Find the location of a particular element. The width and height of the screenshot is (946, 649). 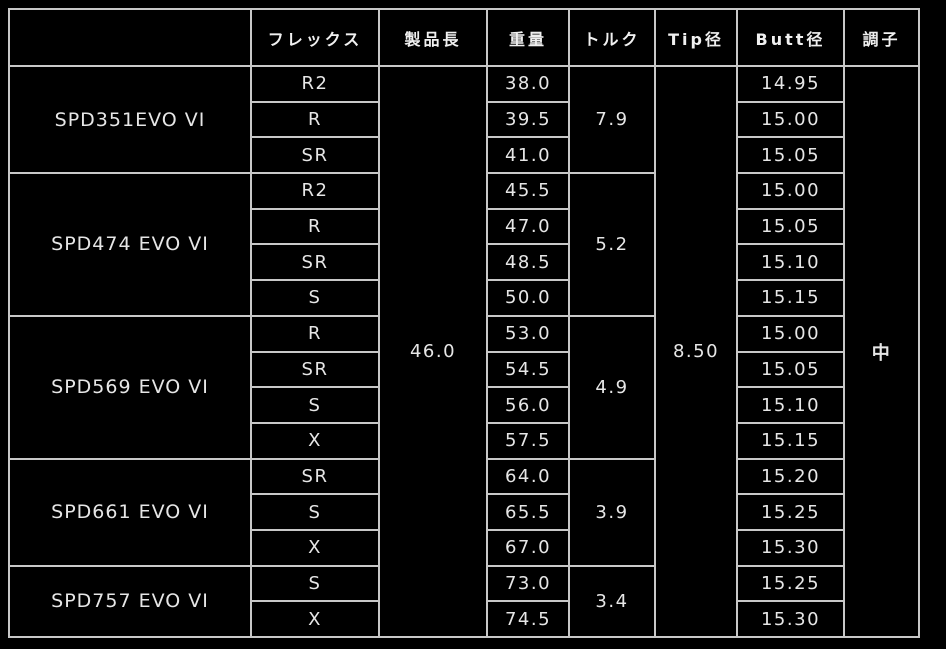

butt-cell: 15.20 is located at coordinates (790, 476).